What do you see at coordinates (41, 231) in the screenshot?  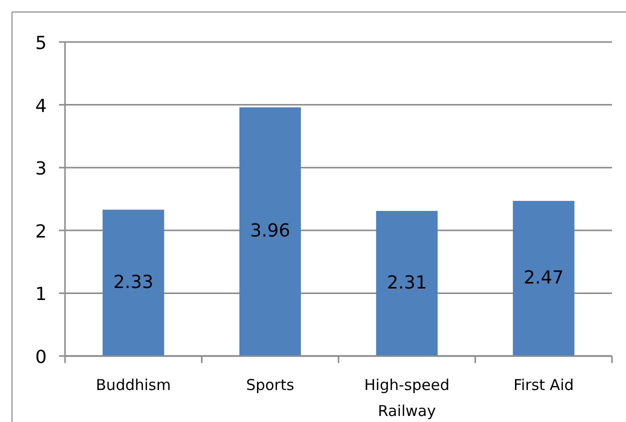 I see `y-tick-label: 2` at bounding box center [41, 231].